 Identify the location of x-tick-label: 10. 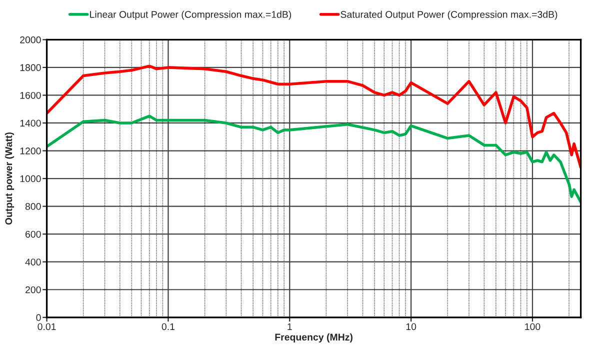
(411, 326).